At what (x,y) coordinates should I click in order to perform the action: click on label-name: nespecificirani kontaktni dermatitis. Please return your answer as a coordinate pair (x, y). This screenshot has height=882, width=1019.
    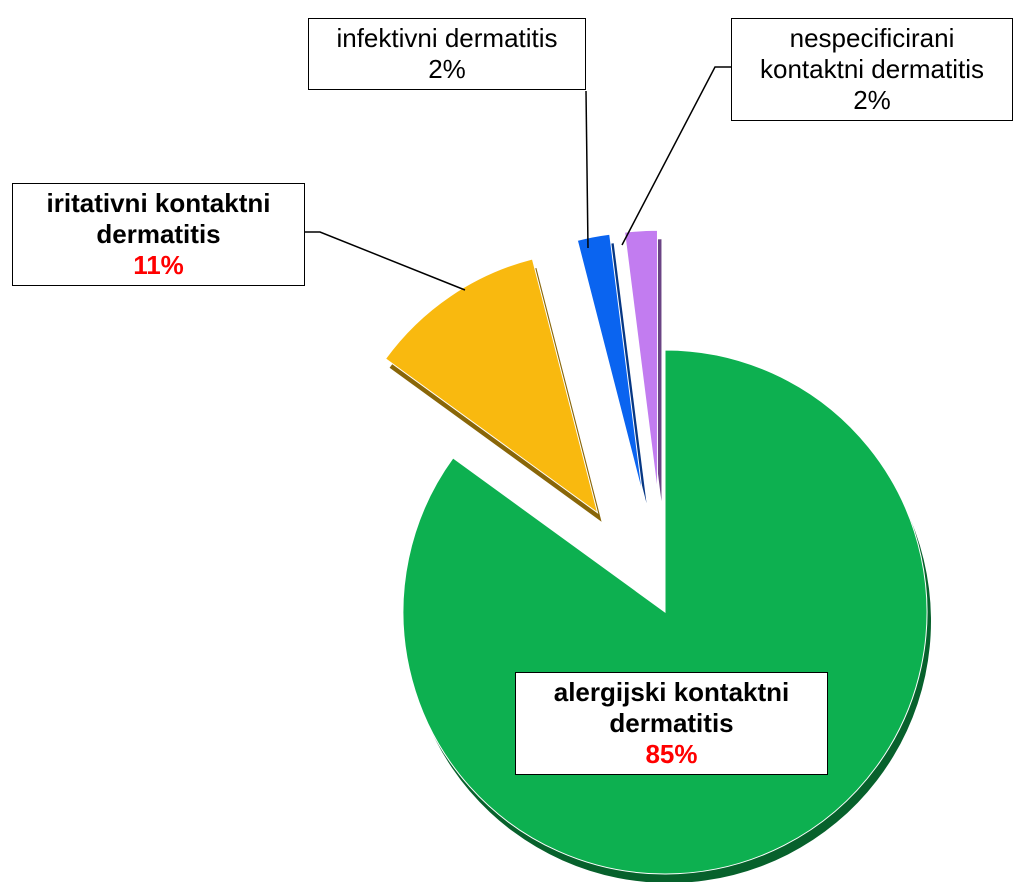
    Looking at the image, I should click on (872, 53).